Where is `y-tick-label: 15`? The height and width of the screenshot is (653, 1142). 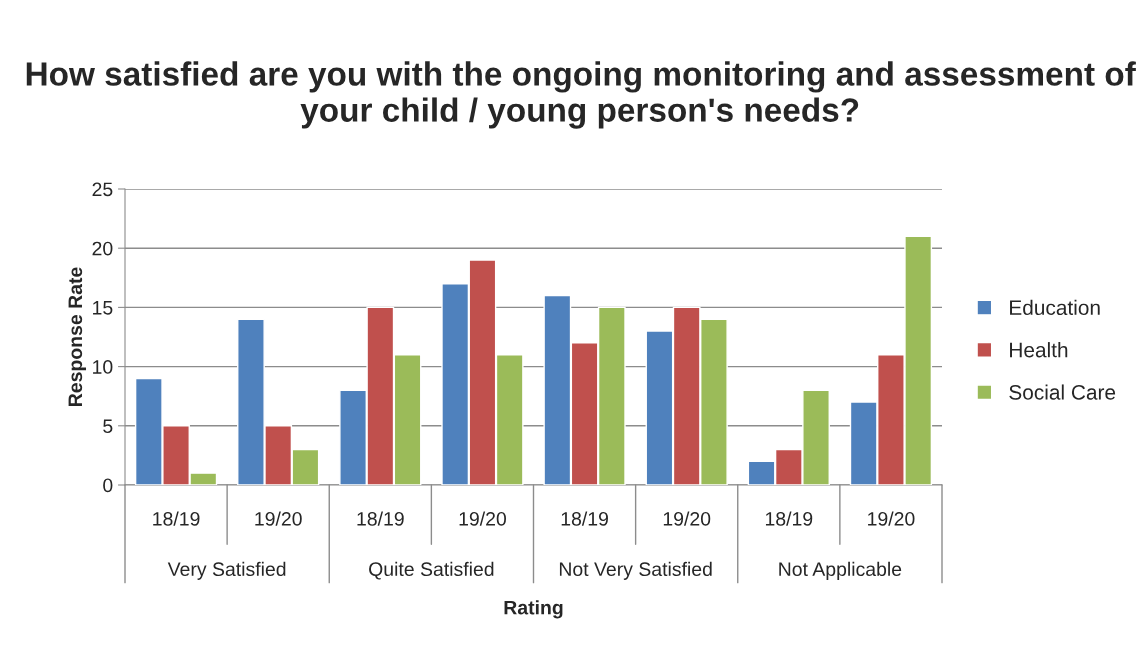 y-tick-label: 15 is located at coordinates (103, 308).